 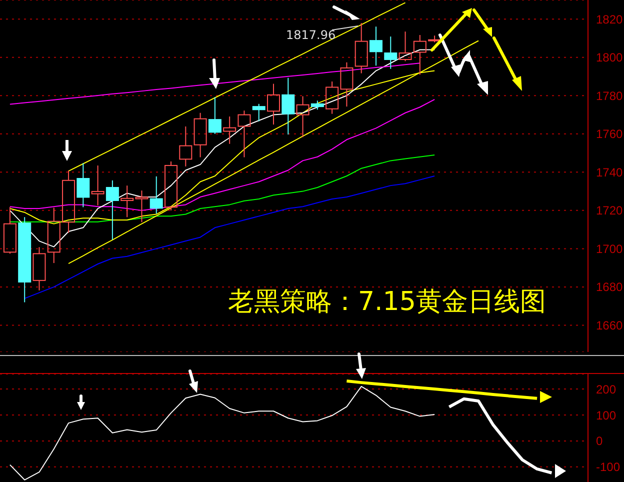 What do you see at coordinates (311, 35) in the screenshot?
I see `annotation: 1817.96` at bounding box center [311, 35].